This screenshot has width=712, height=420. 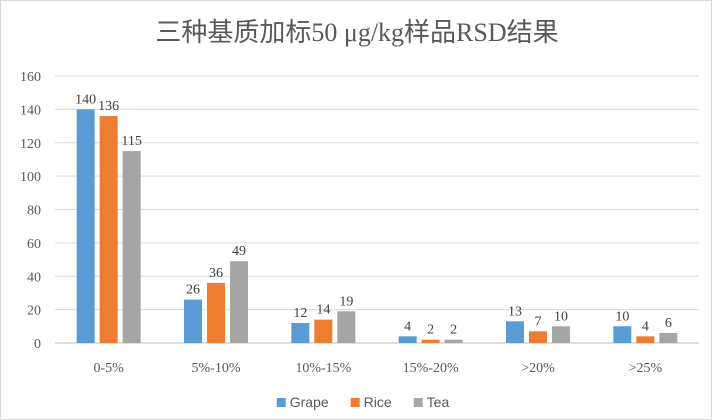 What do you see at coordinates (309, 402) in the screenshot?
I see `legend-label: Grape` at bounding box center [309, 402].